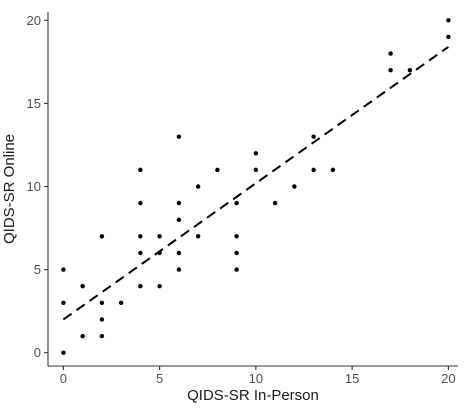 The image size is (474, 408). I want to click on x-tick-label: 0, so click(63, 378).